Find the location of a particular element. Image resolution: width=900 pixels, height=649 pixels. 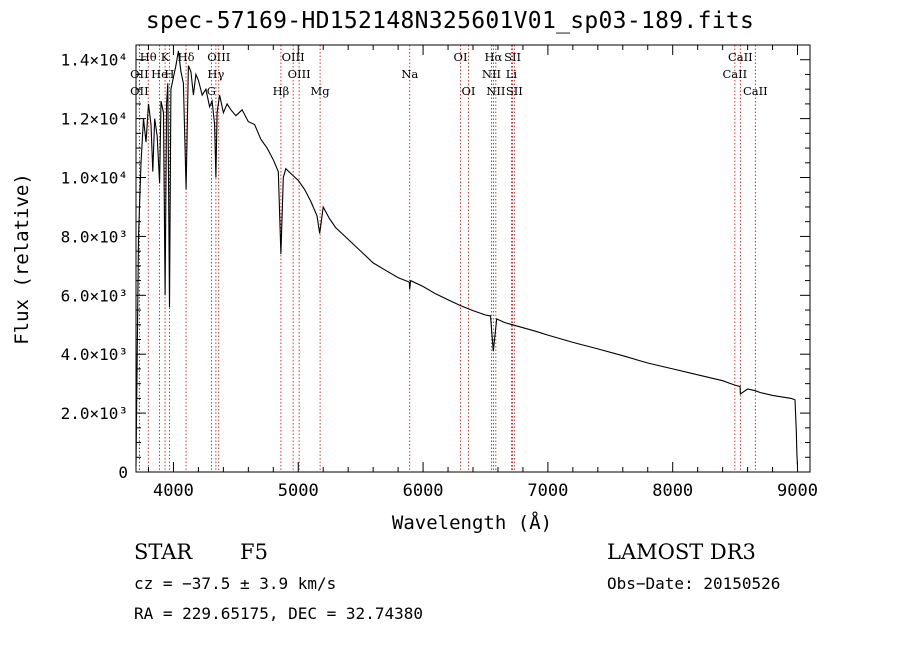

x-tick-label: 9000 is located at coordinates (797, 491).